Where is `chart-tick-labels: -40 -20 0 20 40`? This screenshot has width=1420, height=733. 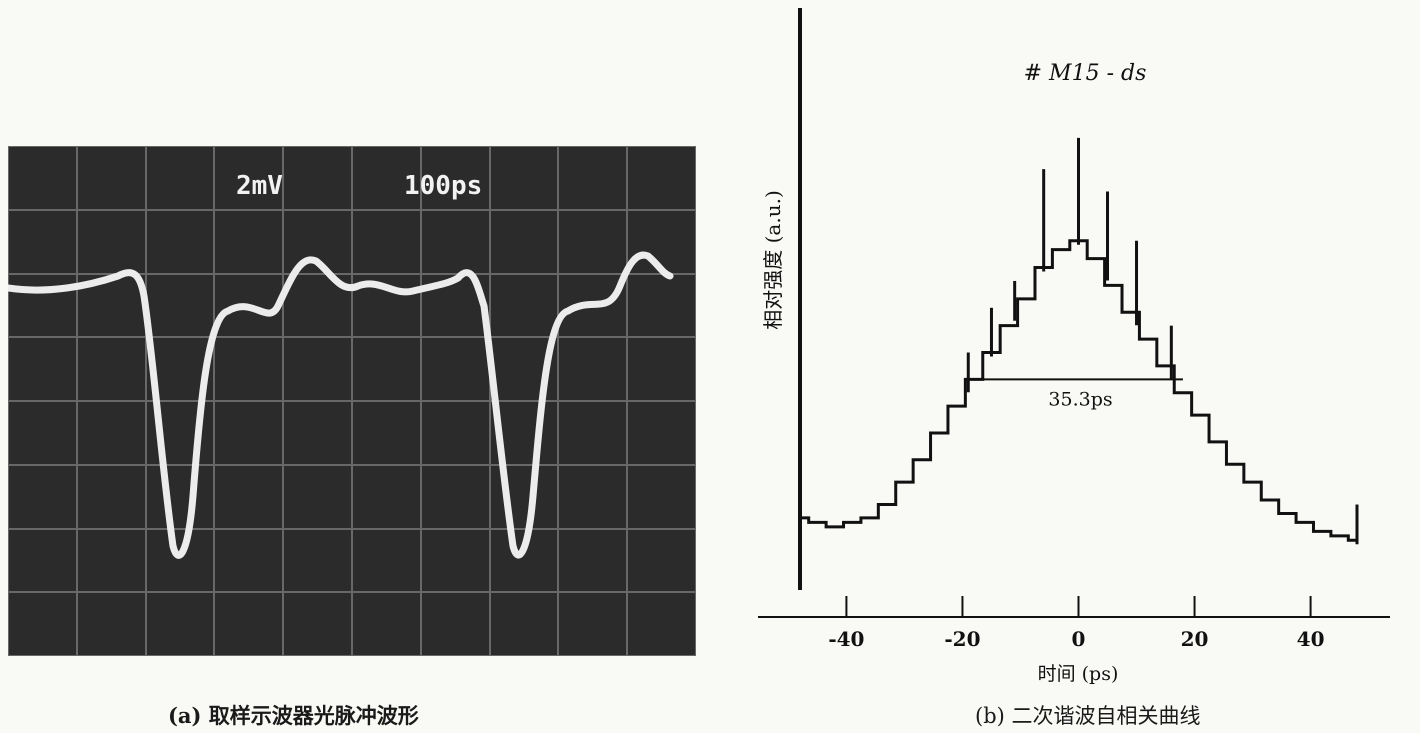 chart-tick-labels: -40 -20 0 20 40 is located at coordinates (1076, 639).